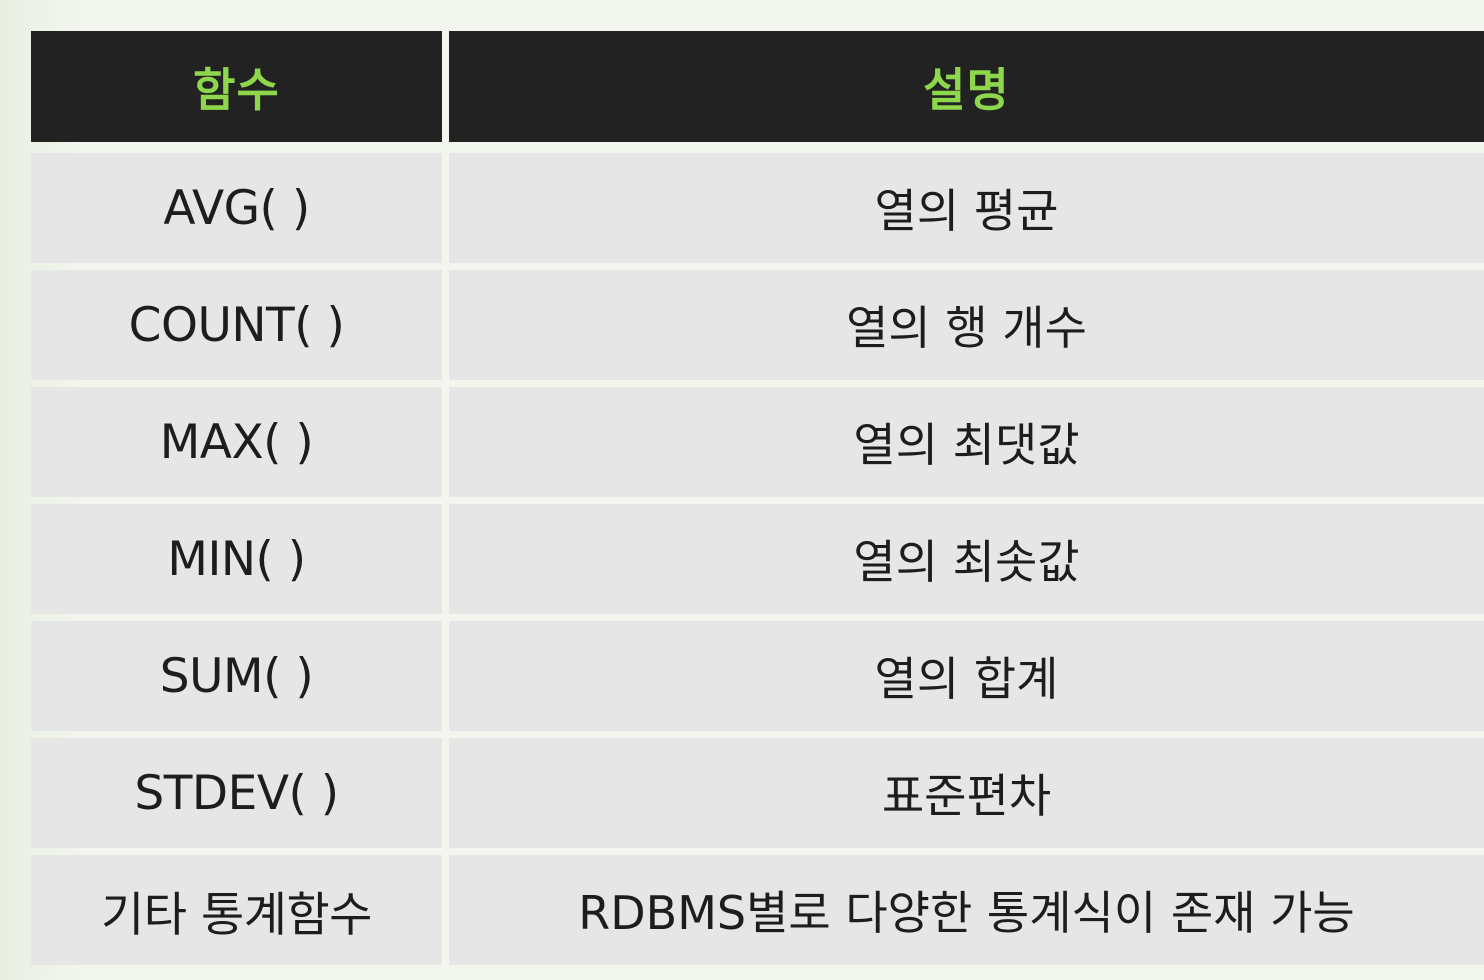 The image size is (1484, 980). What do you see at coordinates (966, 676) in the screenshot?
I see `description-cell: 열의 합계` at bounding box center [966, 676].